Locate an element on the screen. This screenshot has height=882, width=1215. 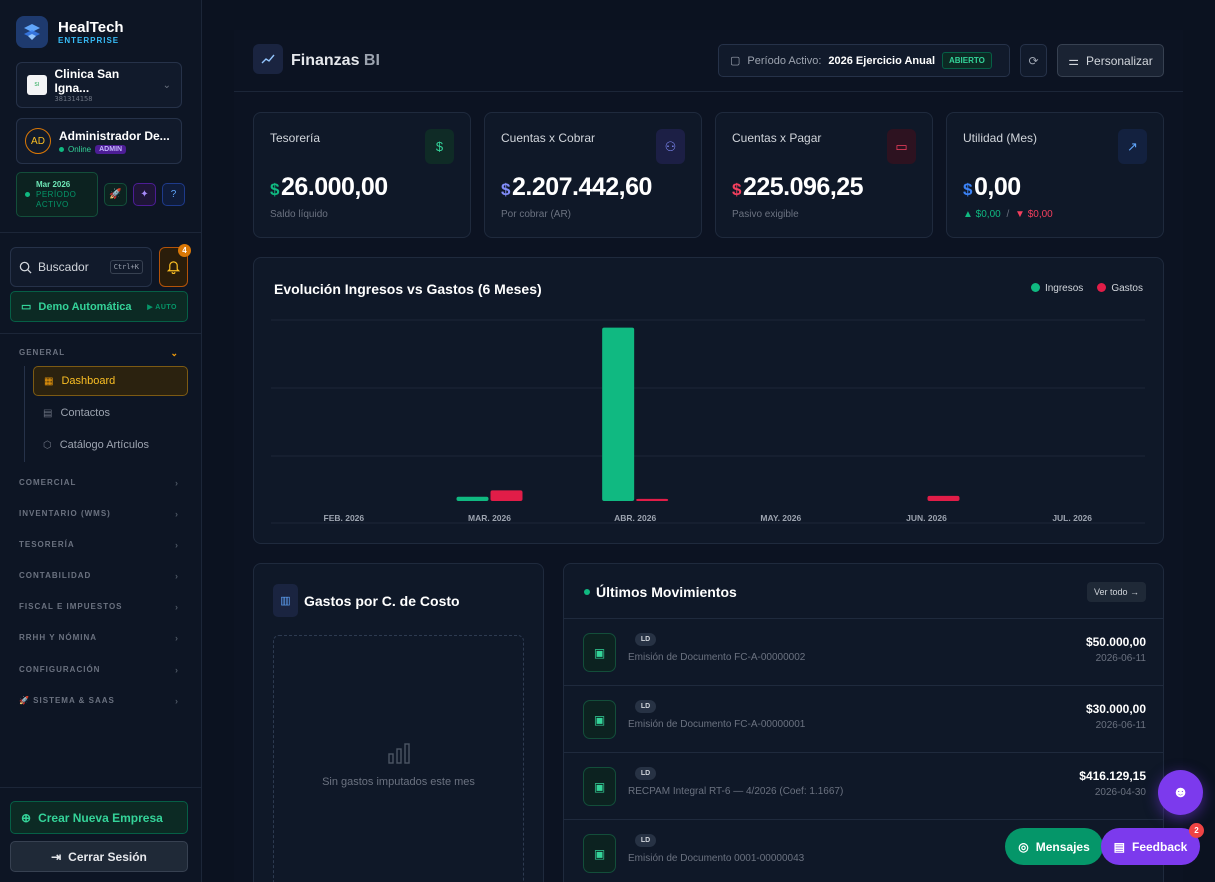
page-title-text: Finanzas is located at coordinates (325, 60).